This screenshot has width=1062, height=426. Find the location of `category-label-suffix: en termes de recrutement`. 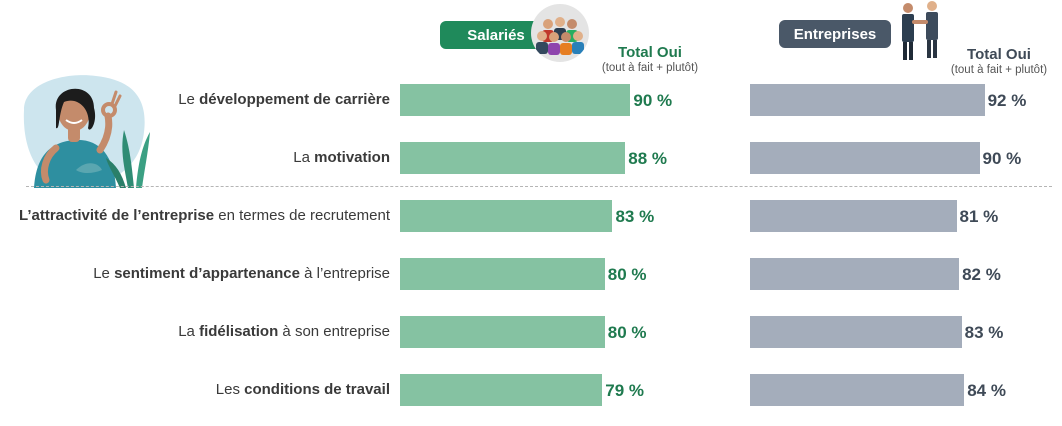

category-label-suffix: en termes de recrutement is located at coordinates (302, 215).